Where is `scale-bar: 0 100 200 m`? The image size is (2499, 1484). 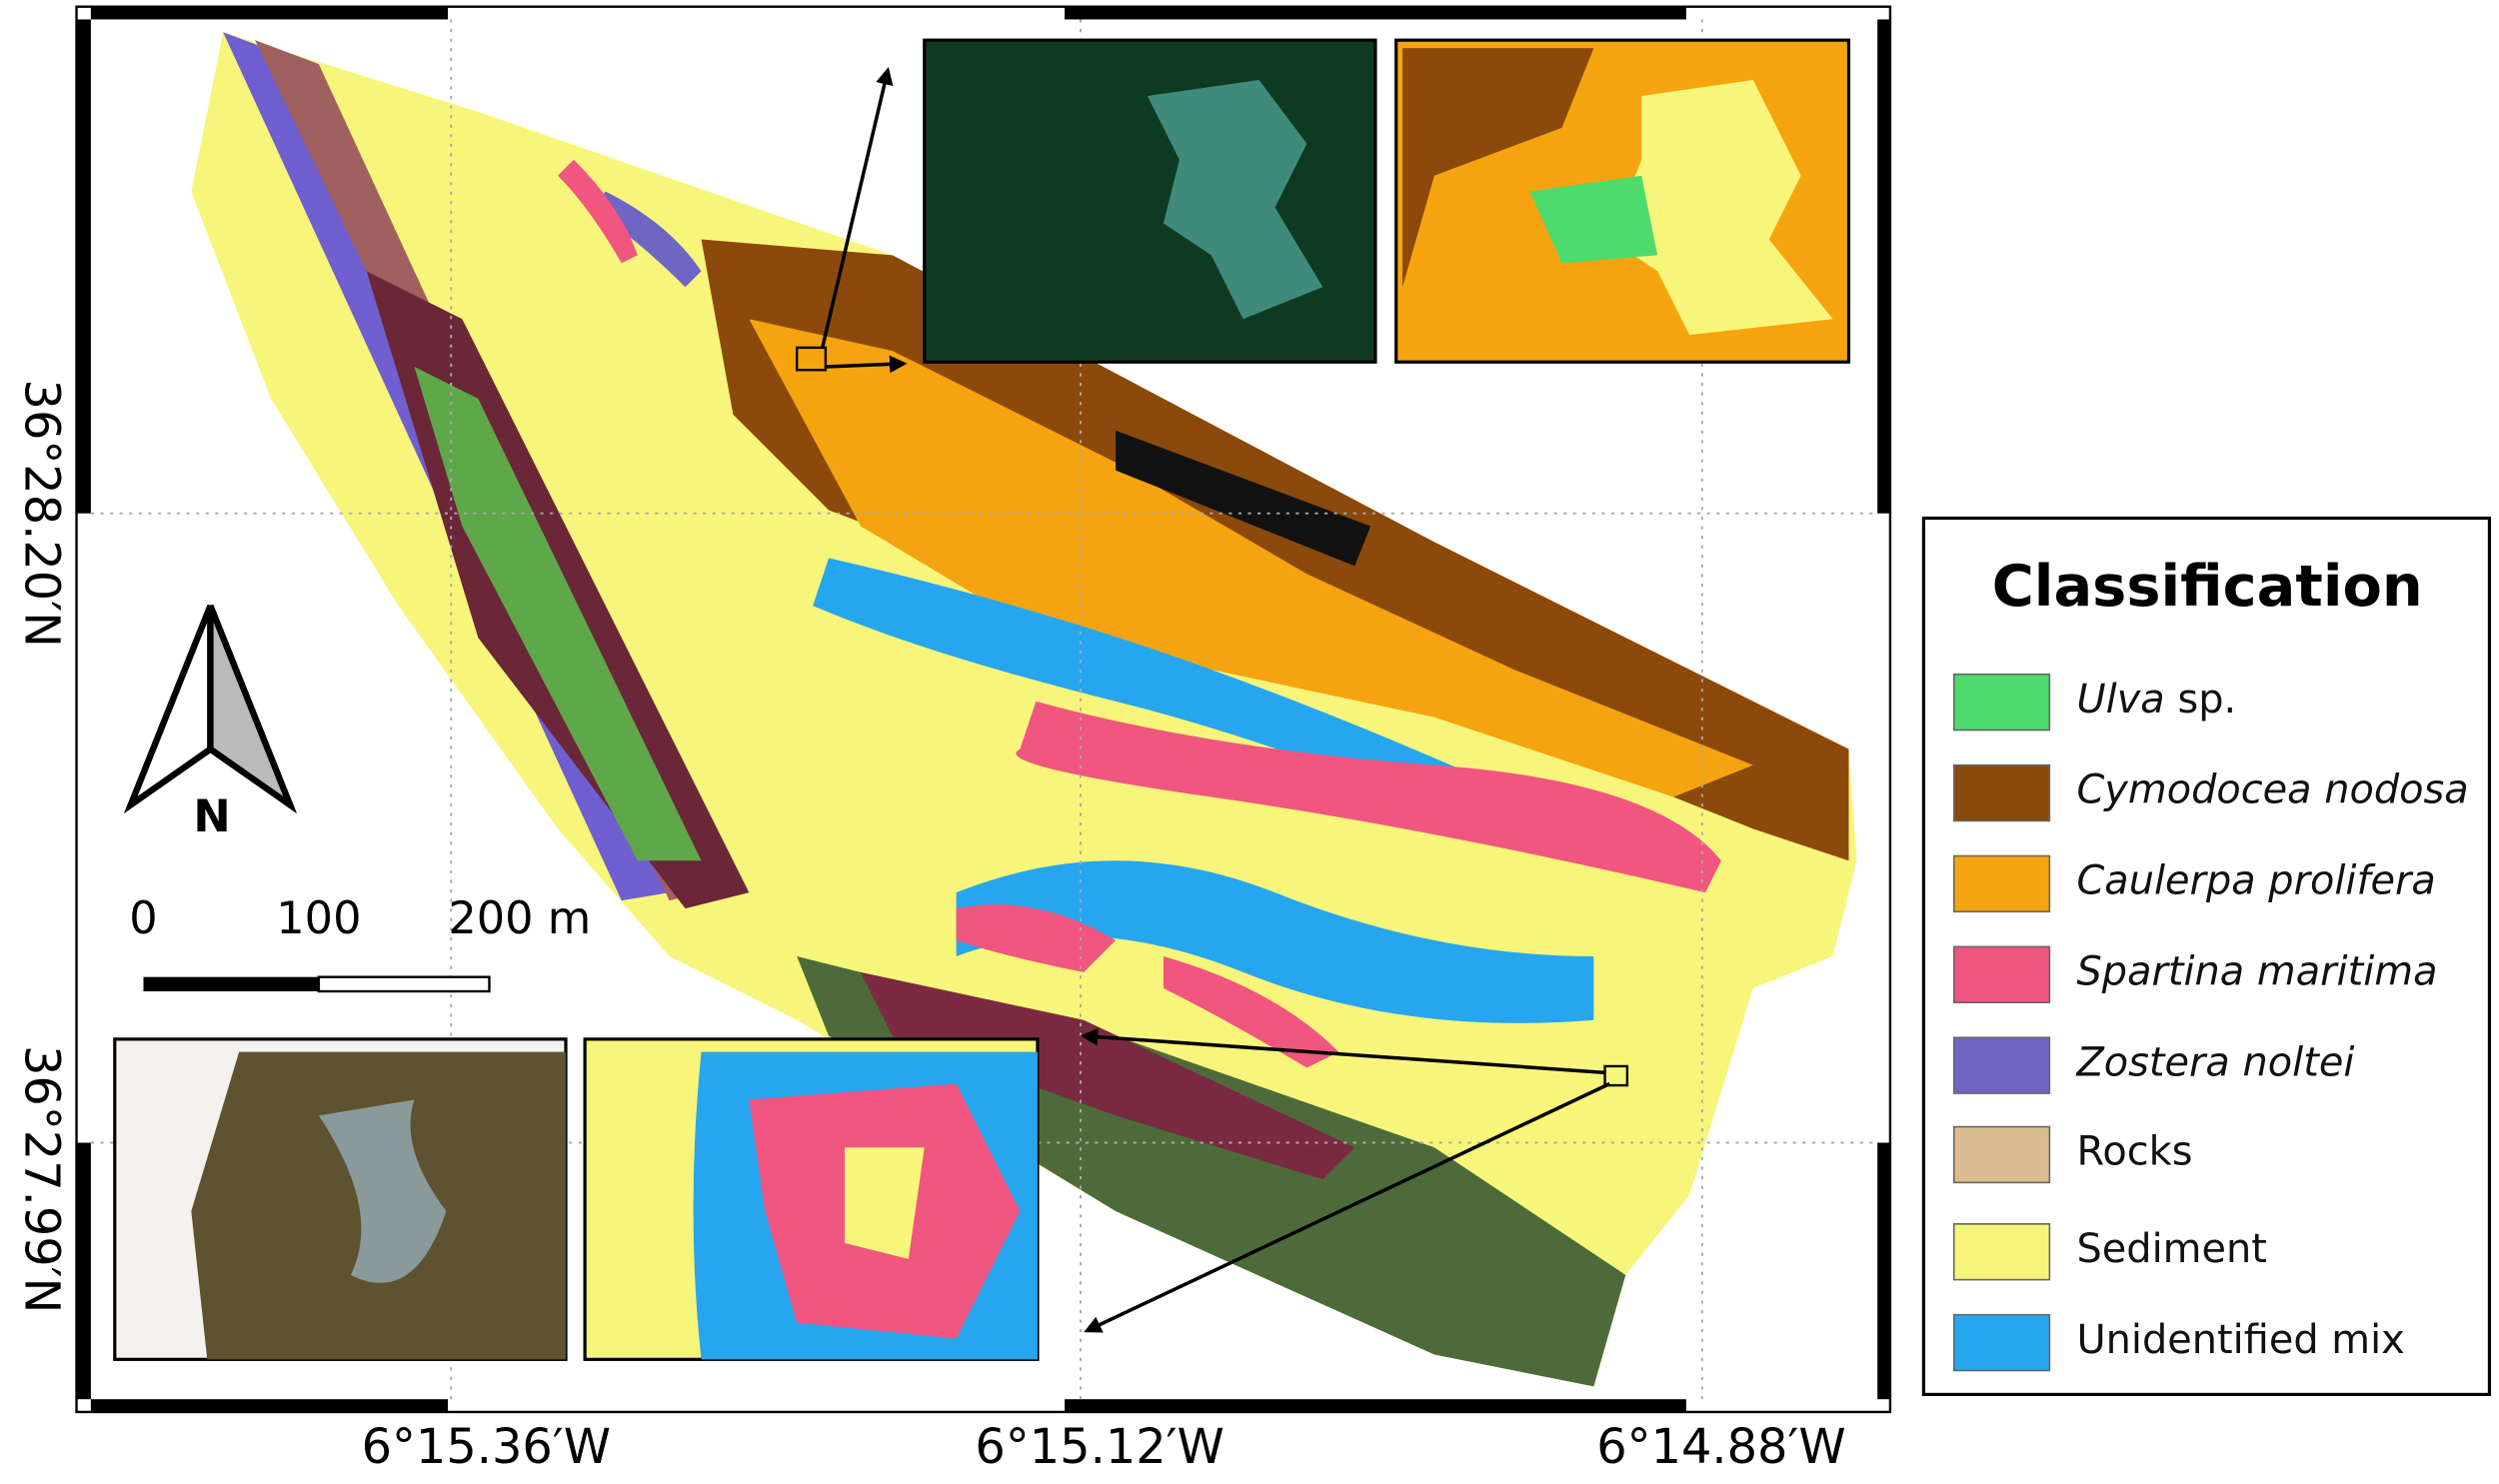 scale-bar: 0 100 200 m is located at coordinates (360, 942).